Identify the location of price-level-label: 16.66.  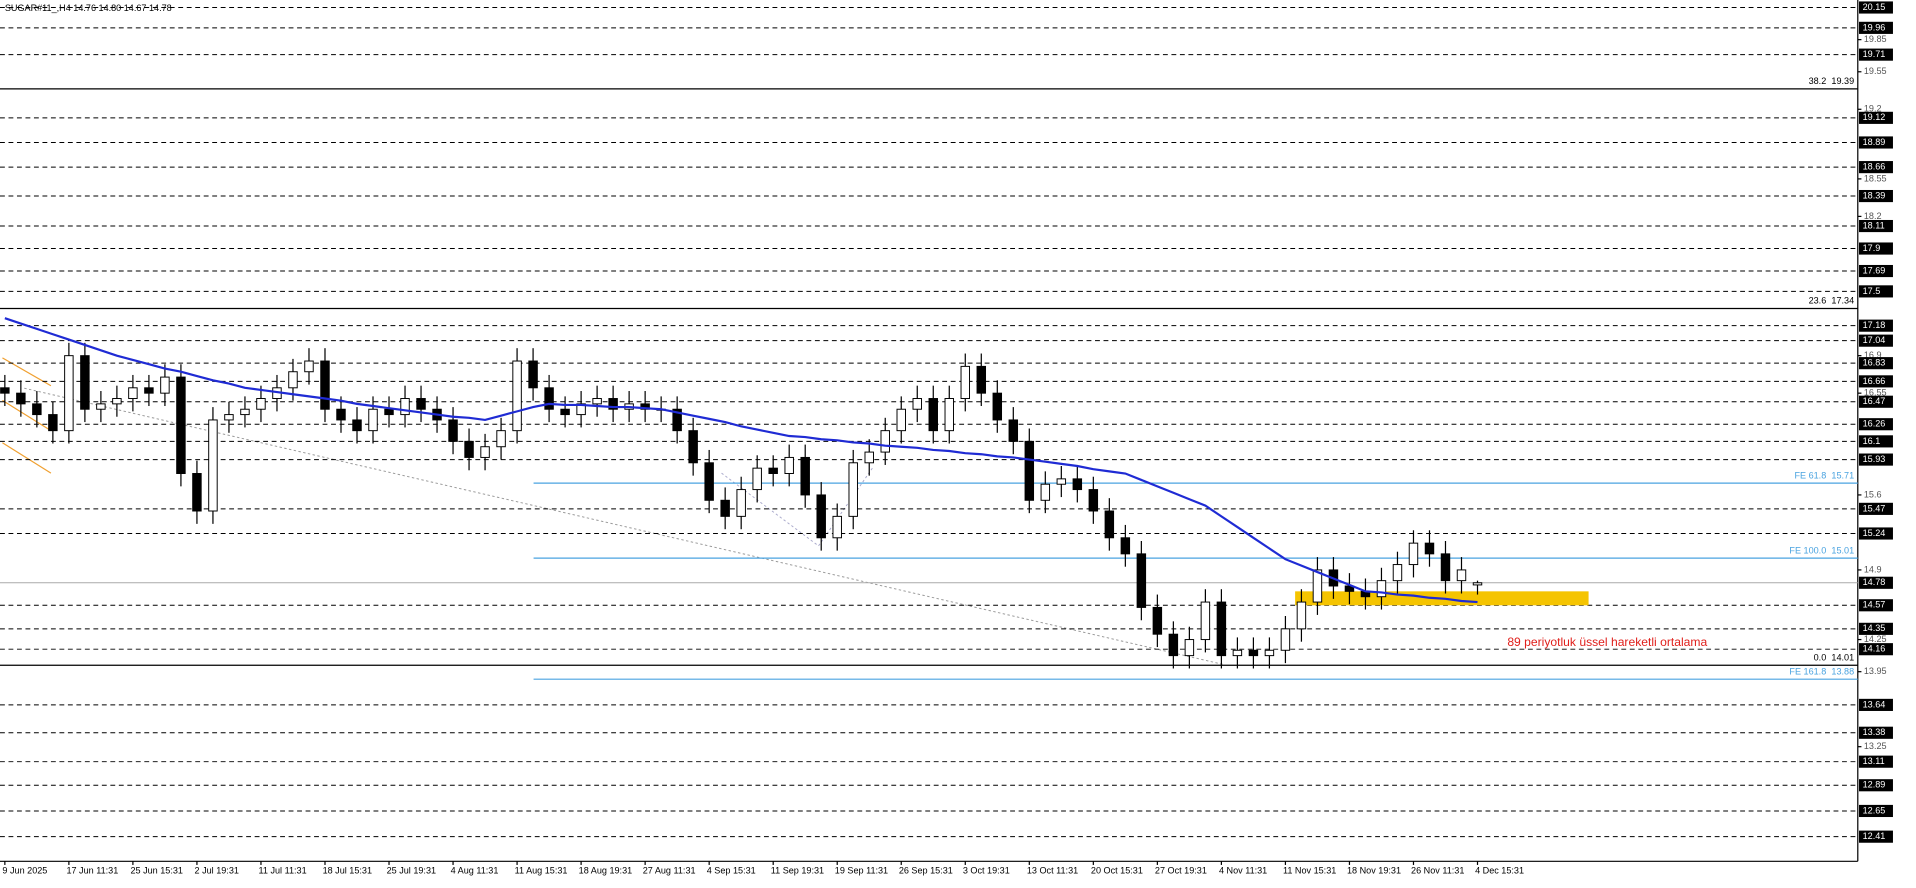
(1874, 381).